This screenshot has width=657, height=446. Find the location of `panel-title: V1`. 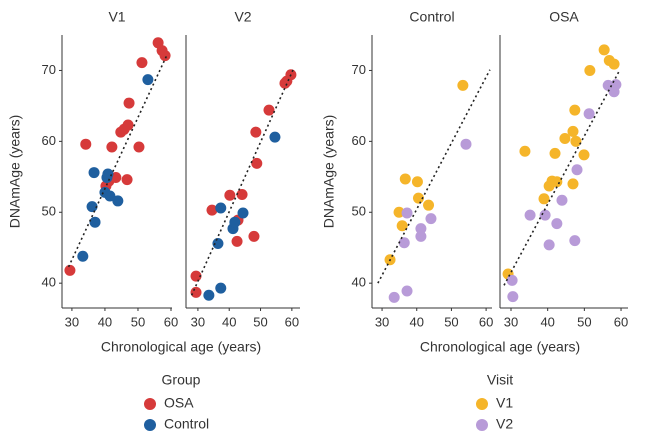

panel-title: V1 is located at coordinates (116, 17).